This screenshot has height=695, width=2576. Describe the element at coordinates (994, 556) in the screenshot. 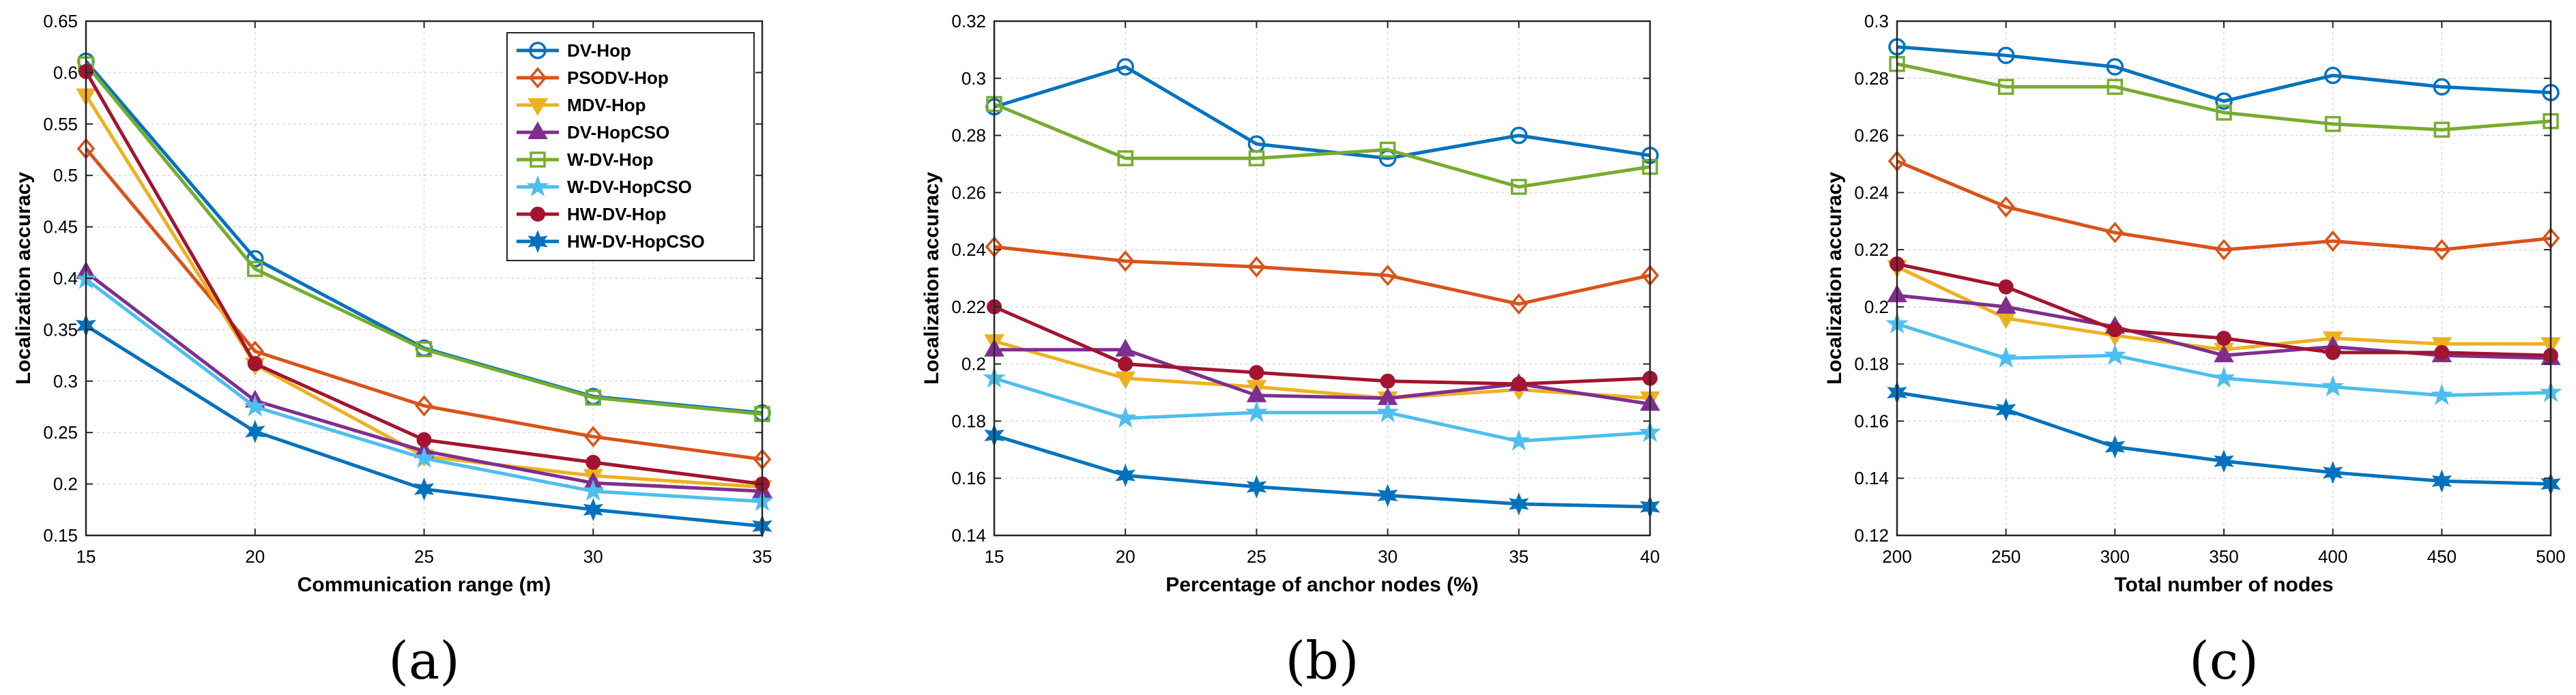

I see `x-tick-label: 15` at that location.